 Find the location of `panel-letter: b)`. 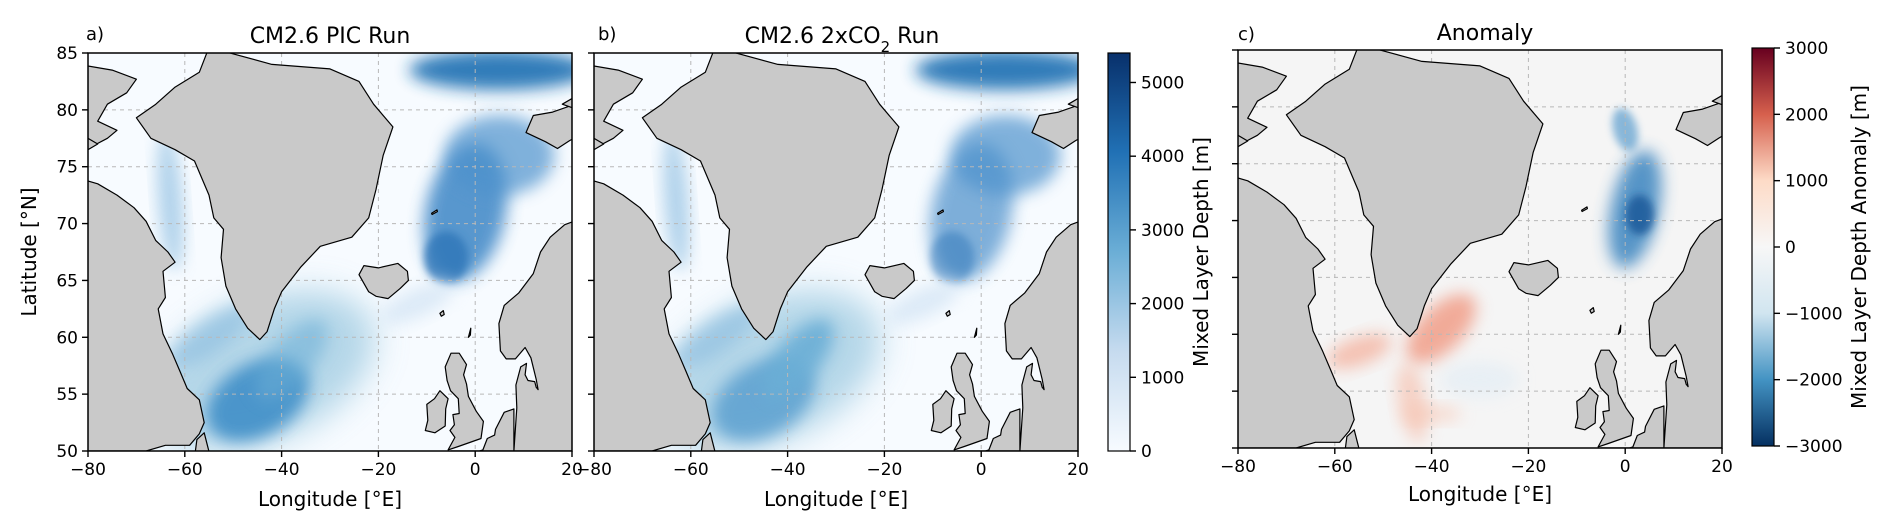

panel-letter: b) is located at coordinates (607, 34).